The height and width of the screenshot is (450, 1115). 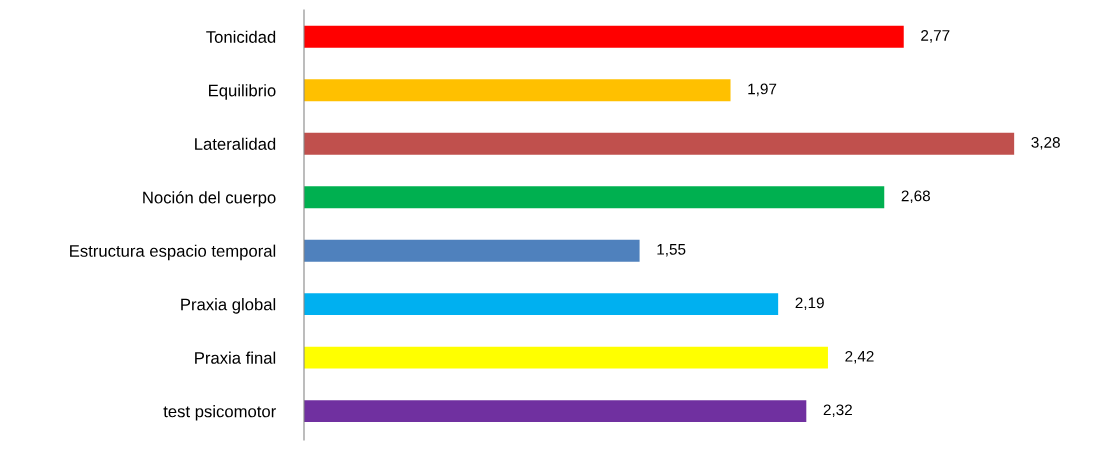 I want to click on data-label: 1,97, so click(x=762, y=90).